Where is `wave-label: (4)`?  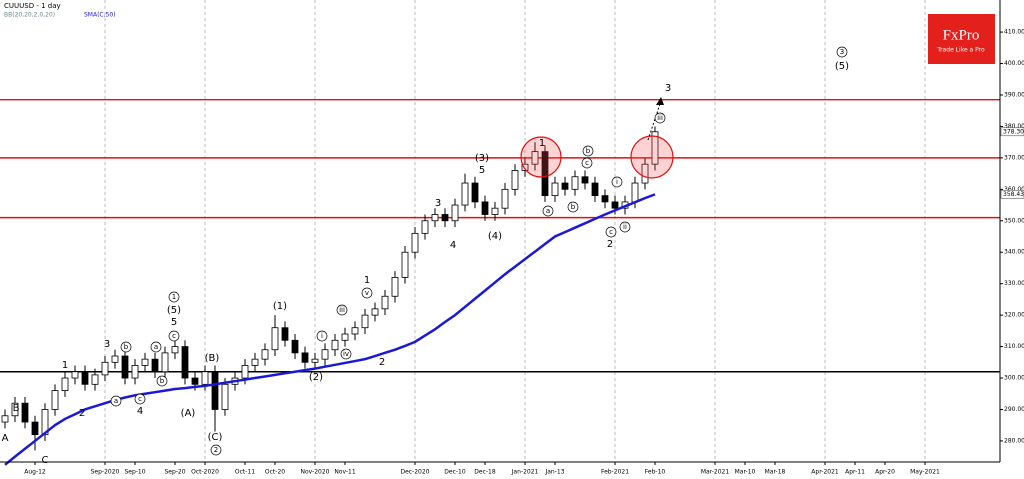
wave-label: (4) is located at coordinates (495, 236).